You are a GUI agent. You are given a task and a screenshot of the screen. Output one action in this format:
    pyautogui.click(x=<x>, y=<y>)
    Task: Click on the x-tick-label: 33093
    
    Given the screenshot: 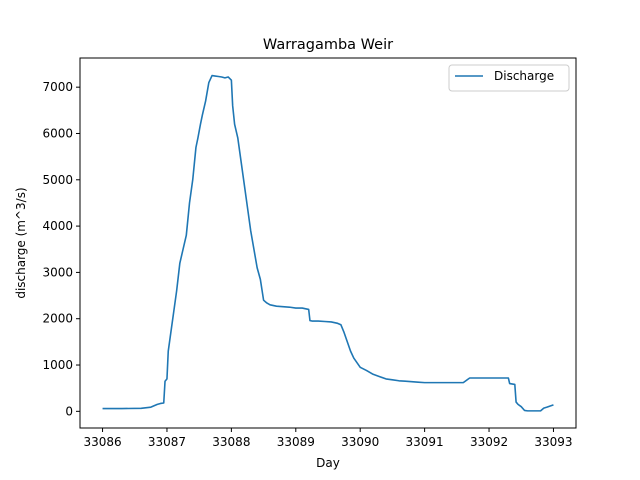 What is the action you would take?
    pyautogui.click(x=553, y=442)
    